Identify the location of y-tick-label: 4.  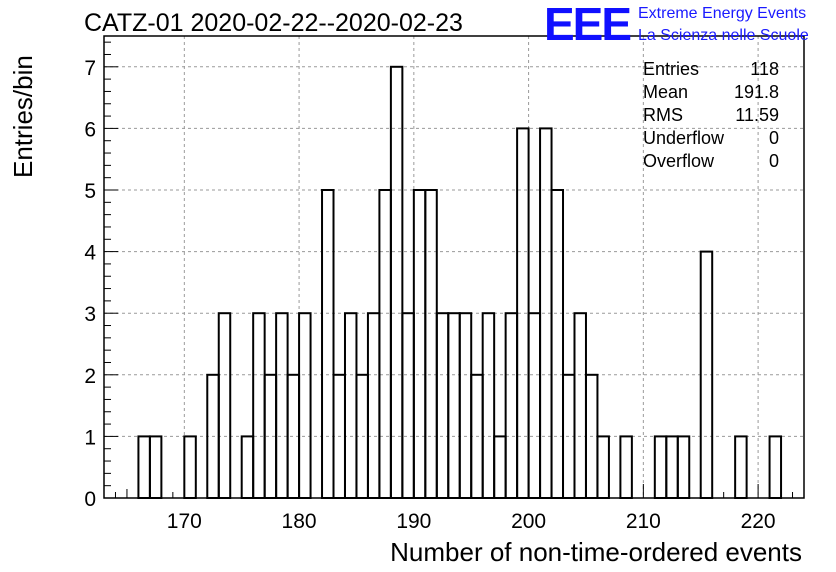
(90, 253).